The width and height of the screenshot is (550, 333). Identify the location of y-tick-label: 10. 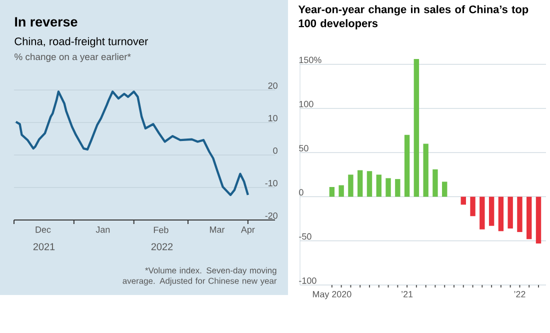
(273, 118).